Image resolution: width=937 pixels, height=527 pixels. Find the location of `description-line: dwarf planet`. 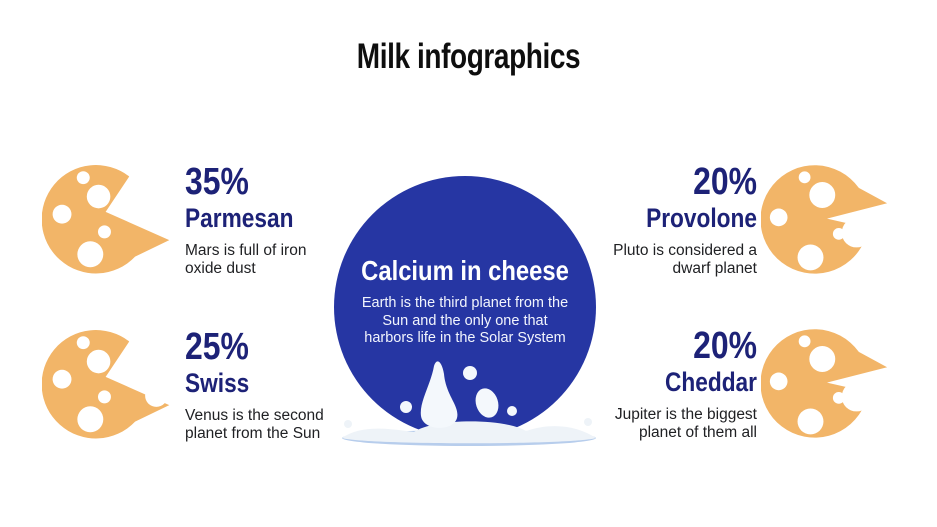

description-line: dwarf planet is located at coordinates (714, 268).